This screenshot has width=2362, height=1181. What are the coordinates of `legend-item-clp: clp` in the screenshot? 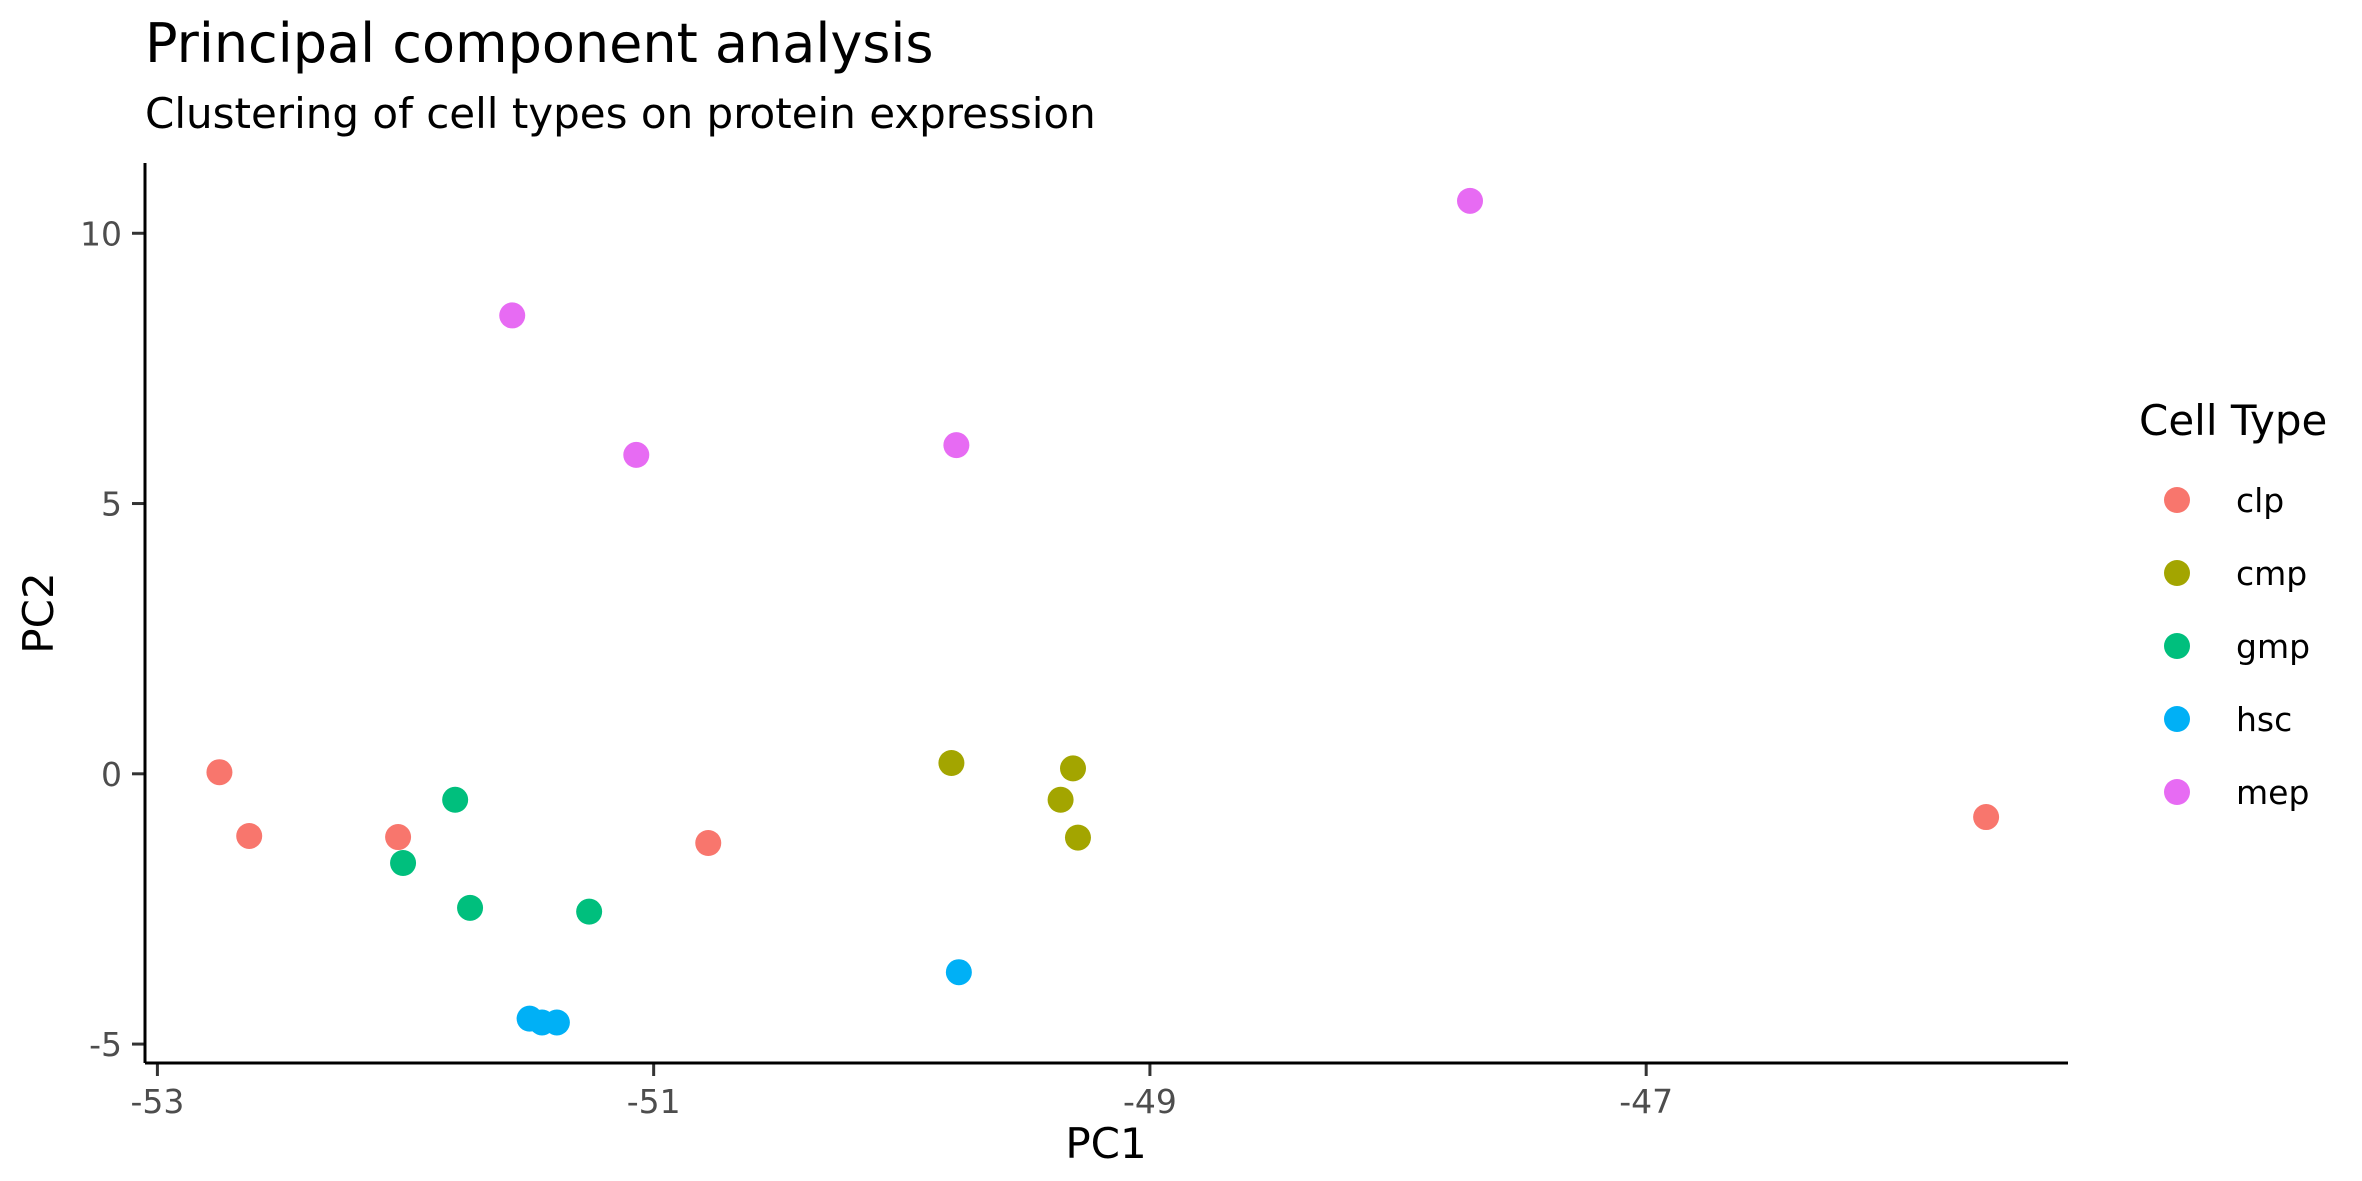 It's located at (2224, 500).